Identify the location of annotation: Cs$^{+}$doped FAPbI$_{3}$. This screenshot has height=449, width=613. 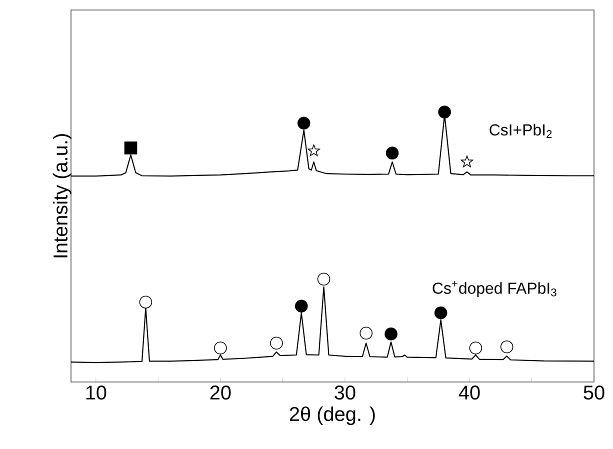
(494, 289).